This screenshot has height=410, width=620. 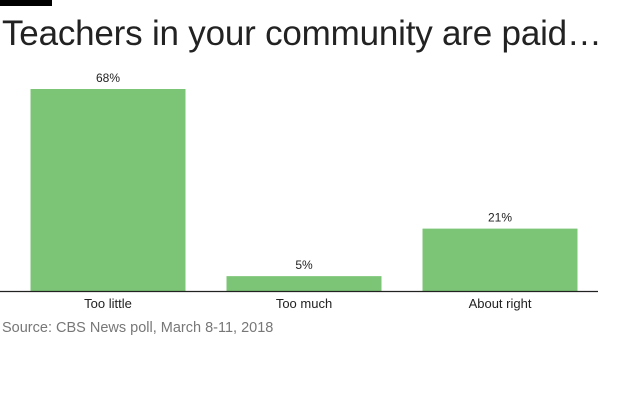 What do you see at coordinates (138, 328) in the screenshot?
I see `source-note: Source: CBS News poll, March 8-11, 2018` at bounding box center [138, 328].